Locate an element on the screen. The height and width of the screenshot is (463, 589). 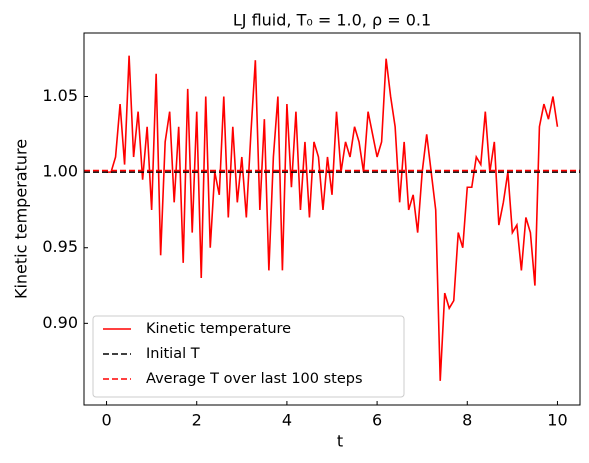
legend-box is located at coordinates (248, 356).